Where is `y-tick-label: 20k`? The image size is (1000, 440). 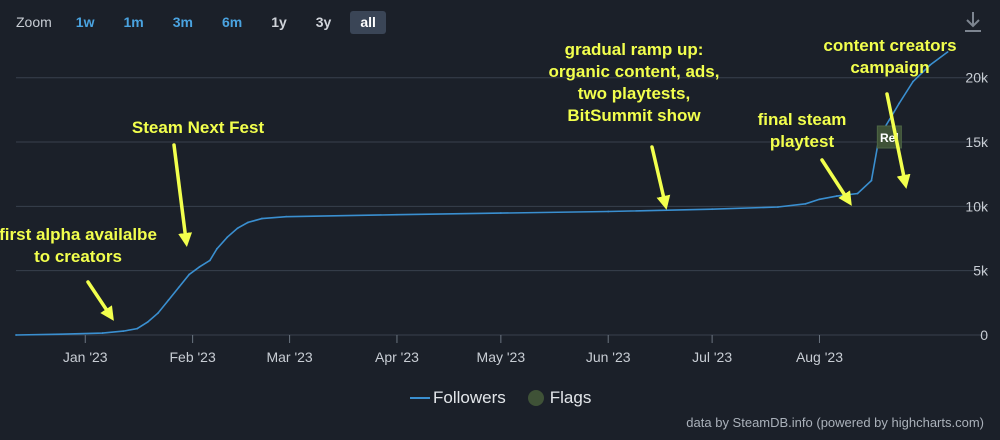
y-tick-label: 20k is located at coordinates (977, 78).